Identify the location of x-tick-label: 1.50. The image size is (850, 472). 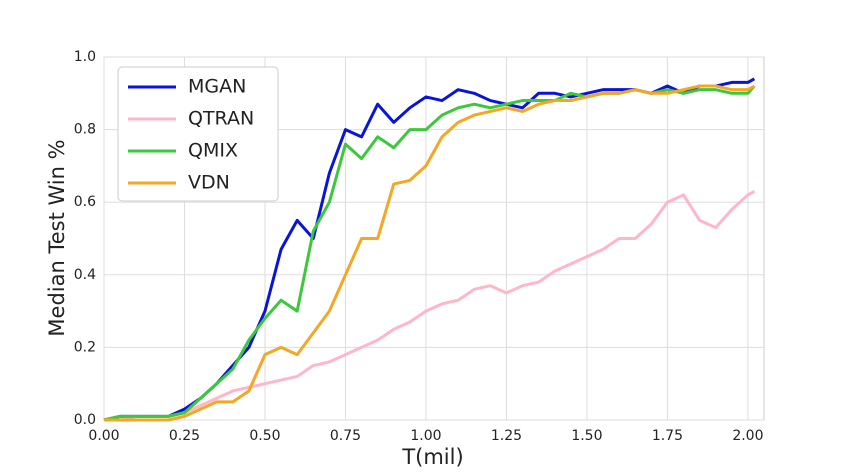
(586, 436).